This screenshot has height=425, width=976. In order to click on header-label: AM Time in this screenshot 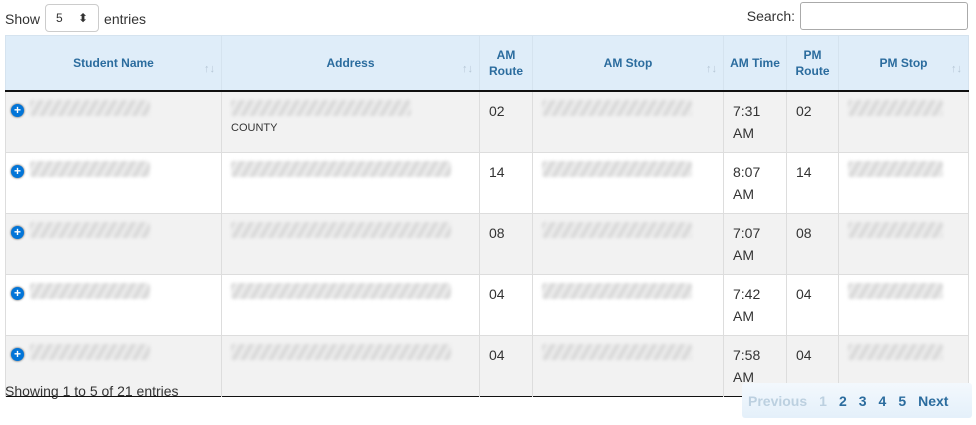, I will do `click(755, 62)`.